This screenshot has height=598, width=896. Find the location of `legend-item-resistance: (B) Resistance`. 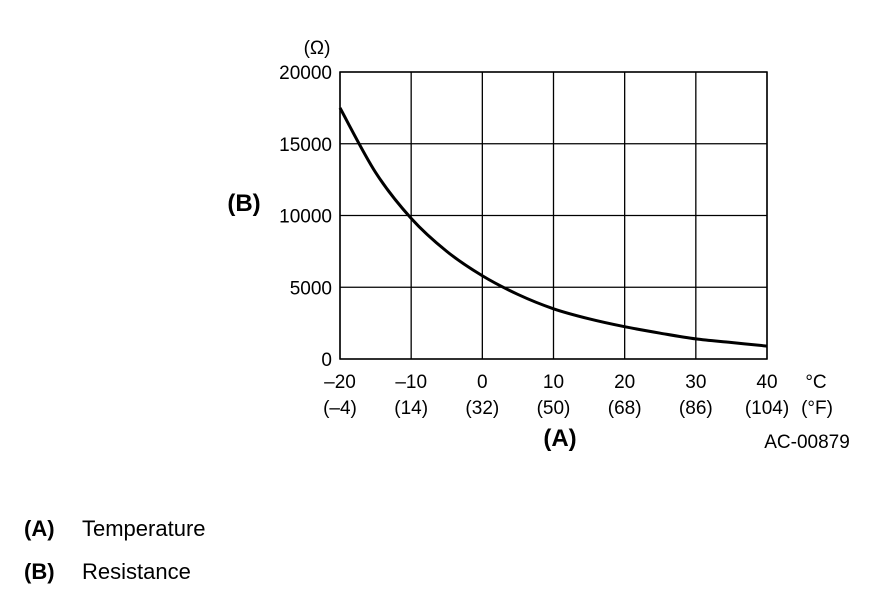

legend-item-resistance: (B) Resistance is located at coordinates (107, 572).